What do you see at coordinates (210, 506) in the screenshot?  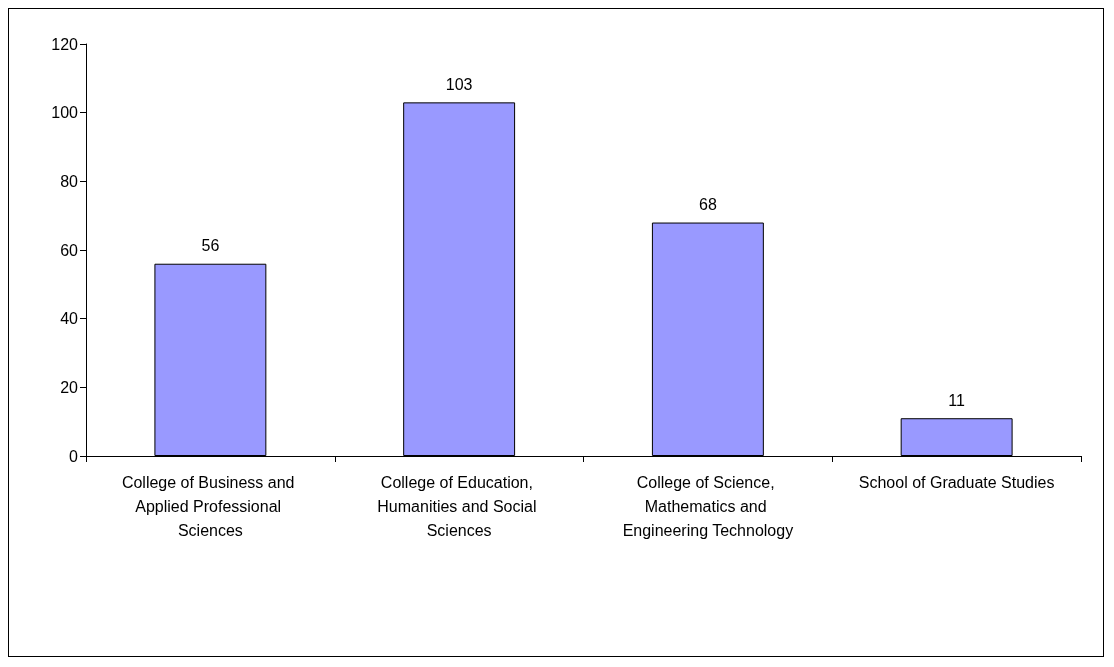 I see `x-tick-label: College of Business and Applied Professional Sciences` at bounding box center [210, 506].